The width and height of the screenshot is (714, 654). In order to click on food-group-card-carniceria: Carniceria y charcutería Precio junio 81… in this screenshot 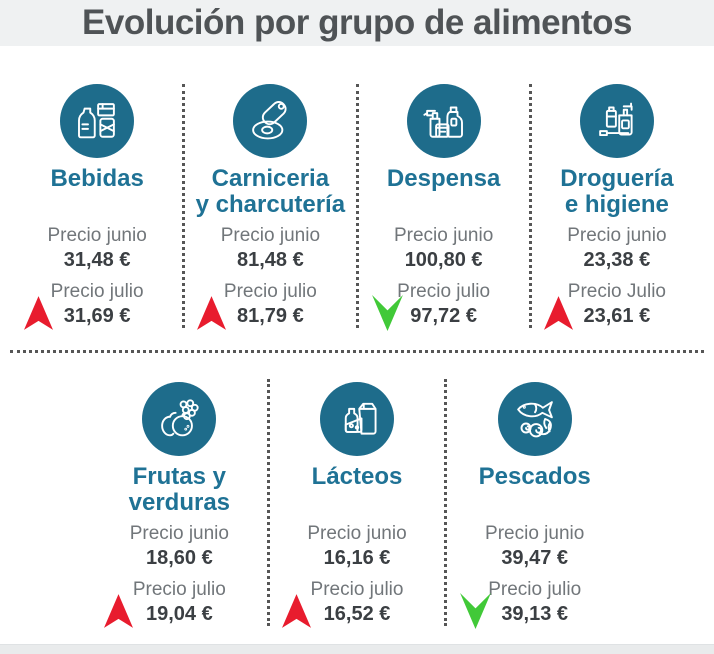, I will do `click(270, 188)`.